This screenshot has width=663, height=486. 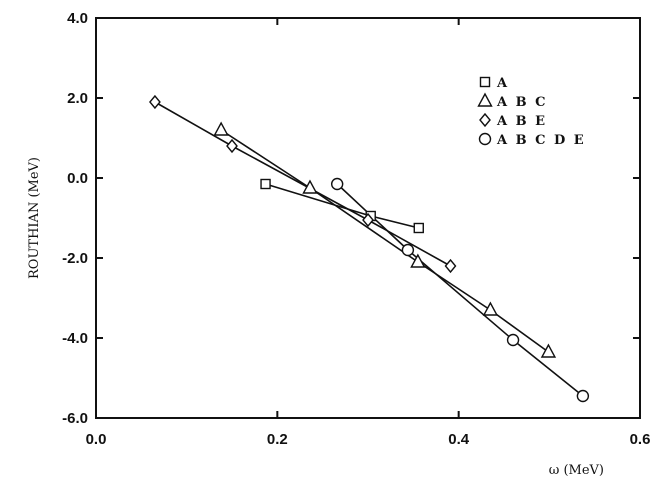 What do you see at coordinates (34, 218) in the screenshot?
I see `y-axis-label: ROUTHIAN (MeV)` at bounding box center [34, 218].